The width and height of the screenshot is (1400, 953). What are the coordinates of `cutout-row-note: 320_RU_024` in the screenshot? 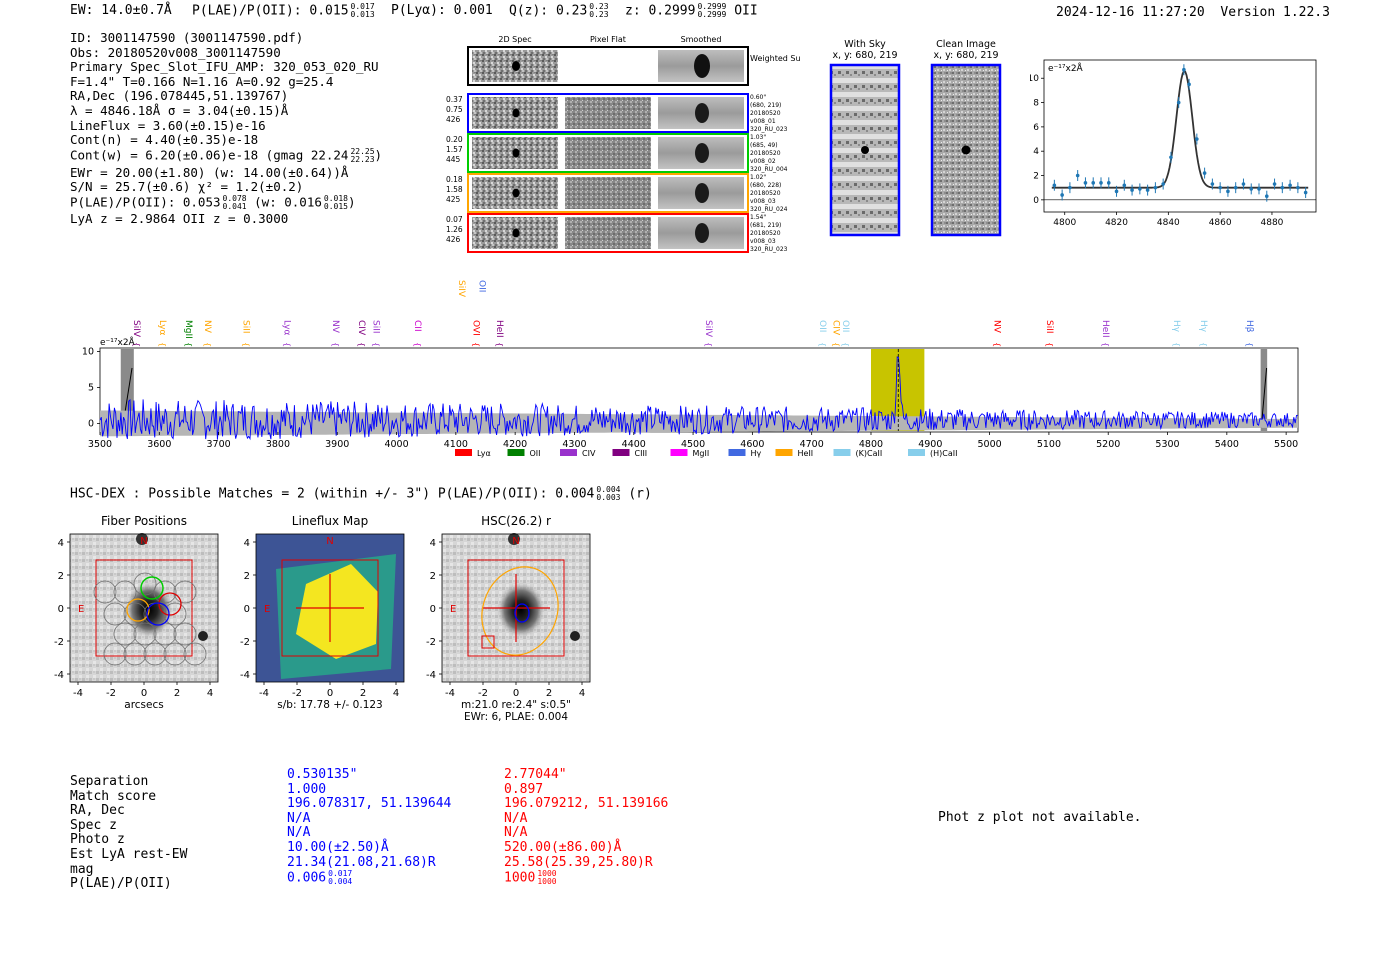 It's located at (769, 209).